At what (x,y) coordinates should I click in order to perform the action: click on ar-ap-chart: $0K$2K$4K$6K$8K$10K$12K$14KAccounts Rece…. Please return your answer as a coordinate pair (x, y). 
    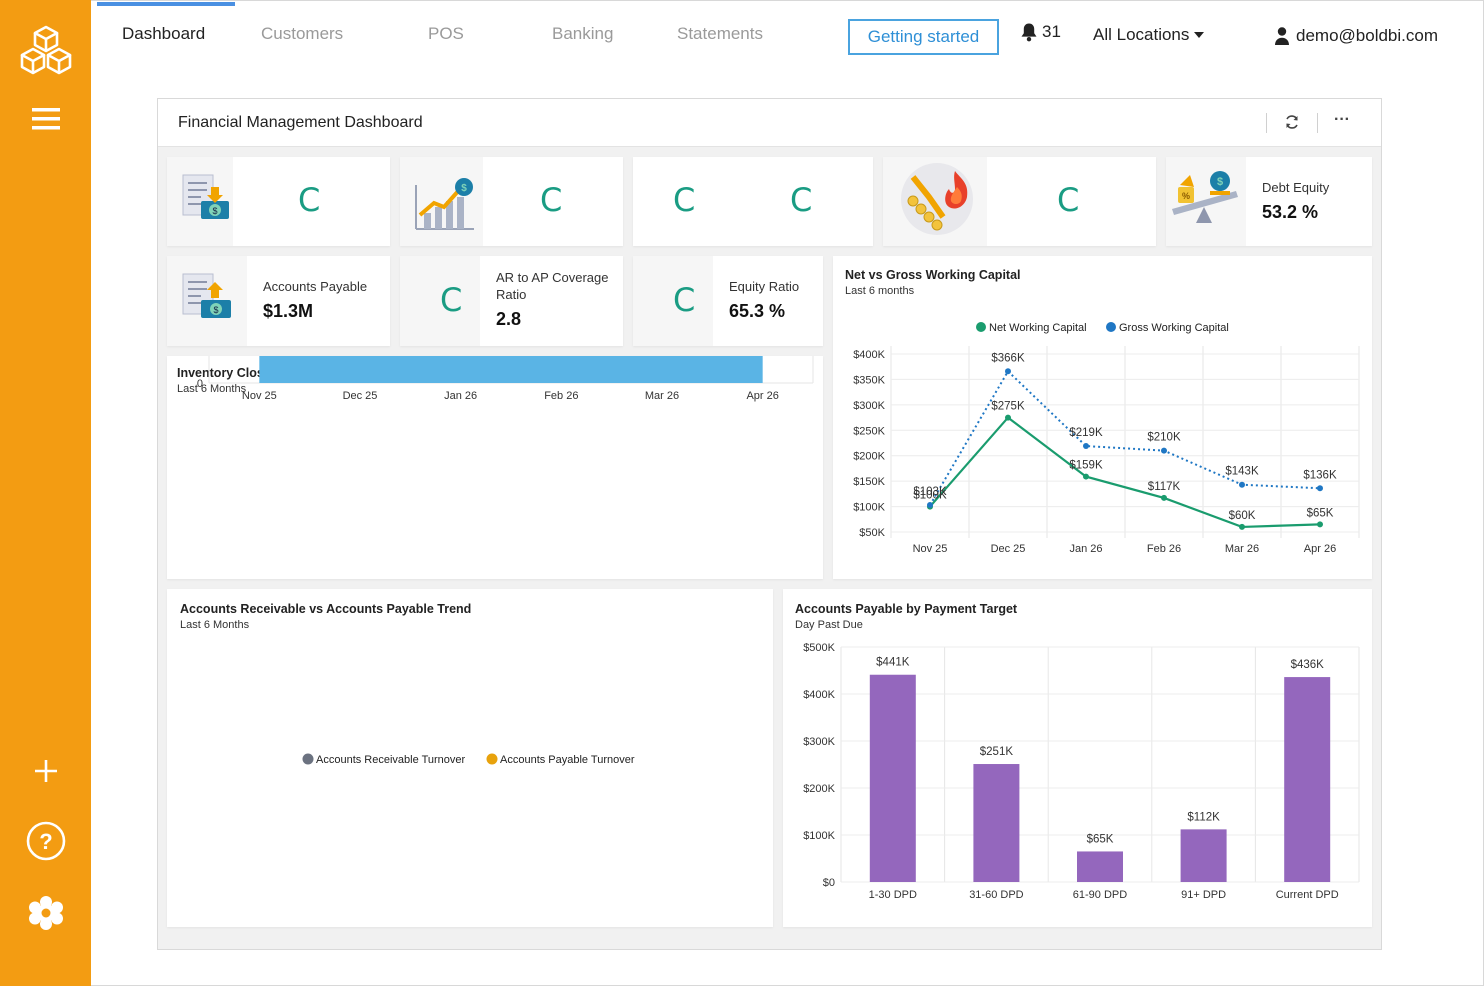
    Looking at the image, I should click on (468, 759).